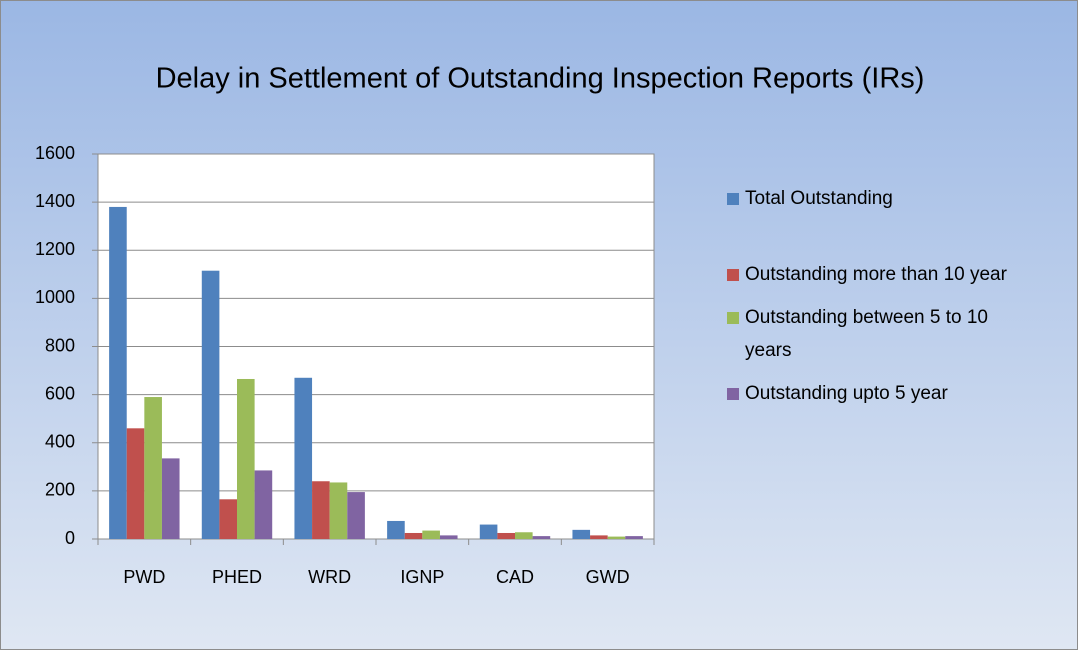 The image size is (1078, 650). I want to click on x-tick-label: IGNP, so click(422, 577).